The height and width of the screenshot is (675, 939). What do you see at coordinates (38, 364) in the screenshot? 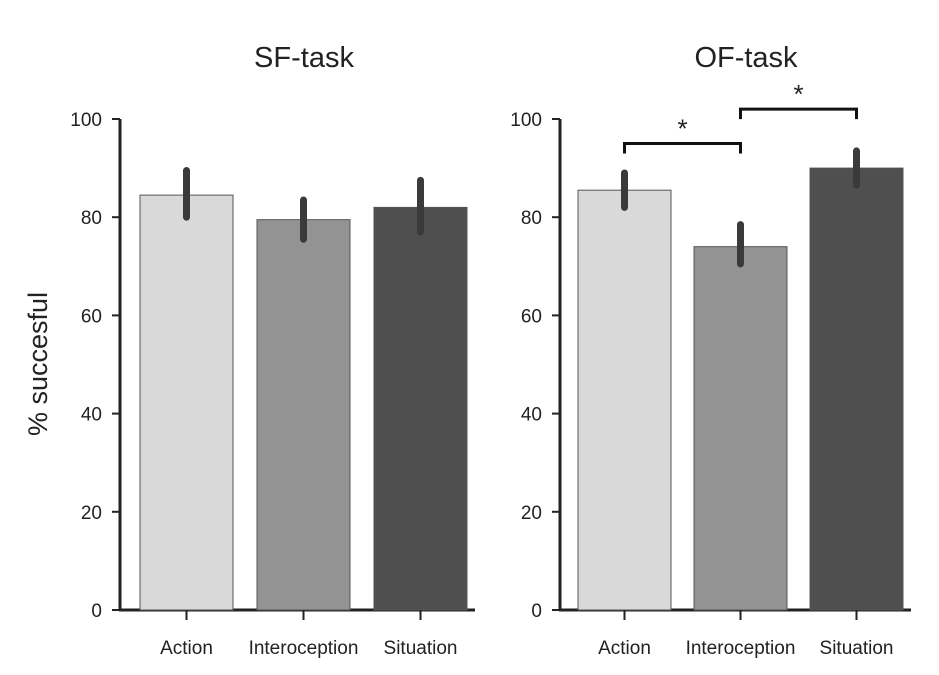
I see `y-axis-label: % succesful` at bounding box center [38, 364].